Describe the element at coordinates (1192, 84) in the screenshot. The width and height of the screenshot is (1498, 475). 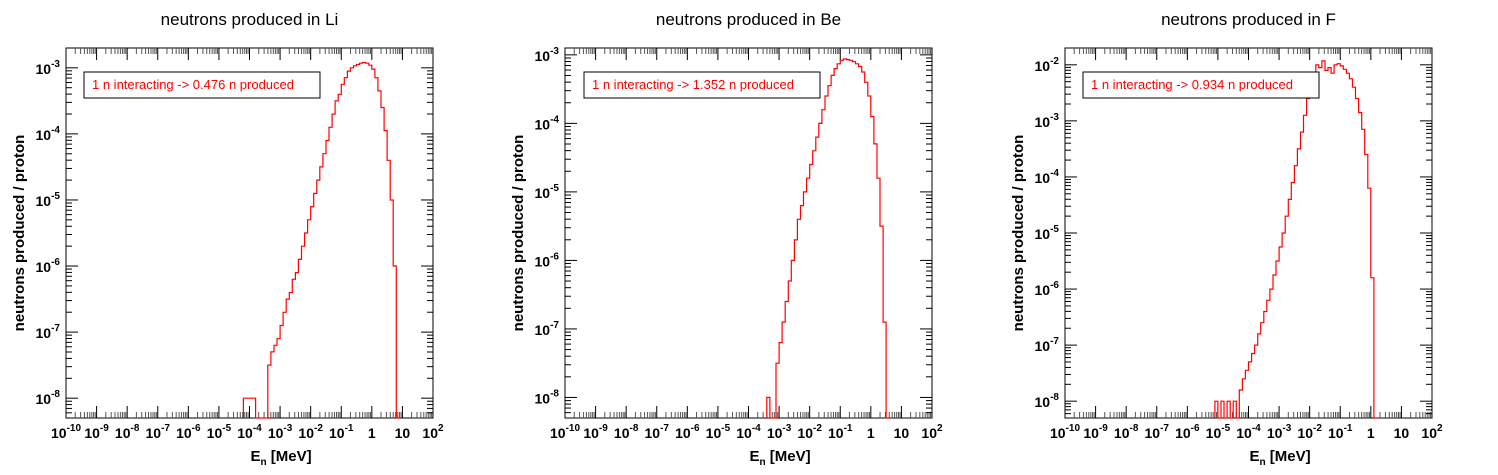
I see `annotation-text: 1 n interacting -> 0.934 n produced` at that location.